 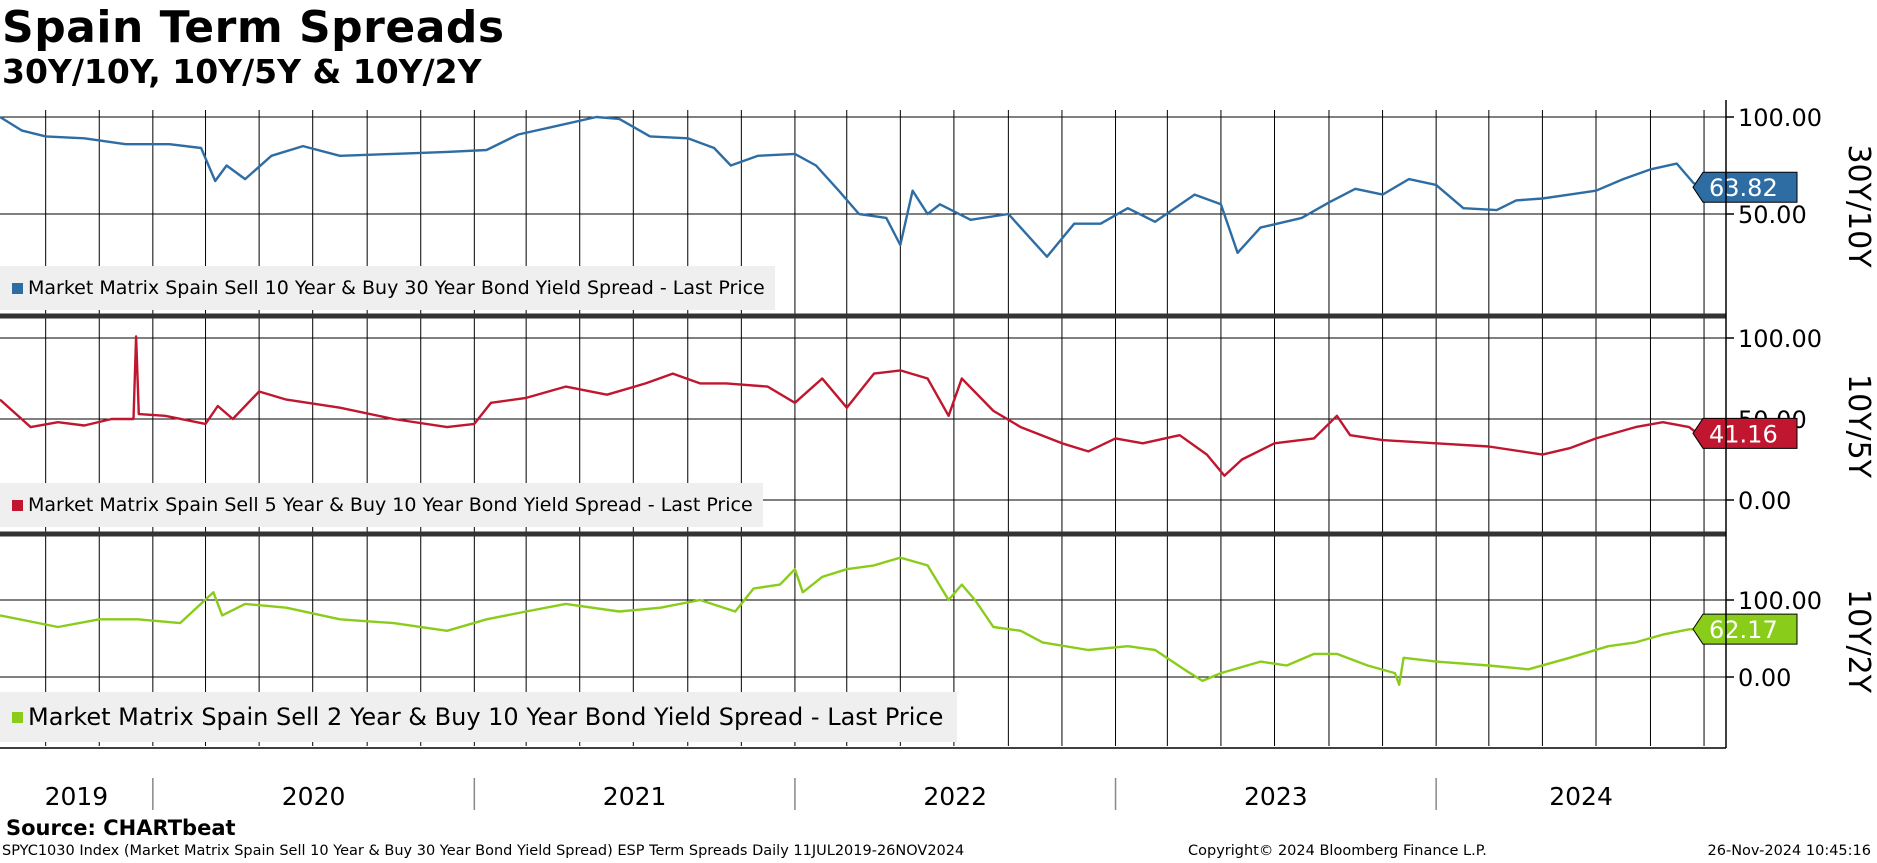 I want to click on ytick-label-s10y5y-0: 100.00, so click(x=1780, y=339).